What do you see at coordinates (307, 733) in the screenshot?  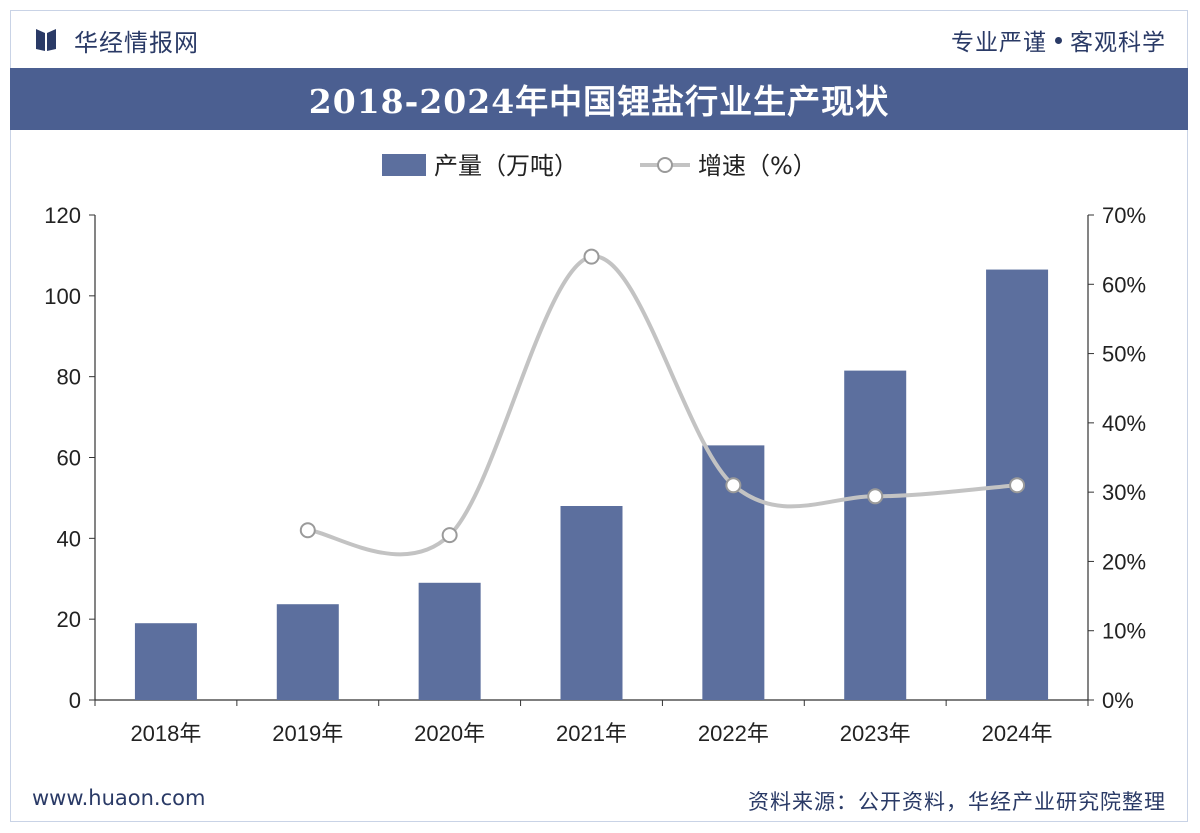 I see `x-tick-label: 2019年` at bounding box center [307, 733].